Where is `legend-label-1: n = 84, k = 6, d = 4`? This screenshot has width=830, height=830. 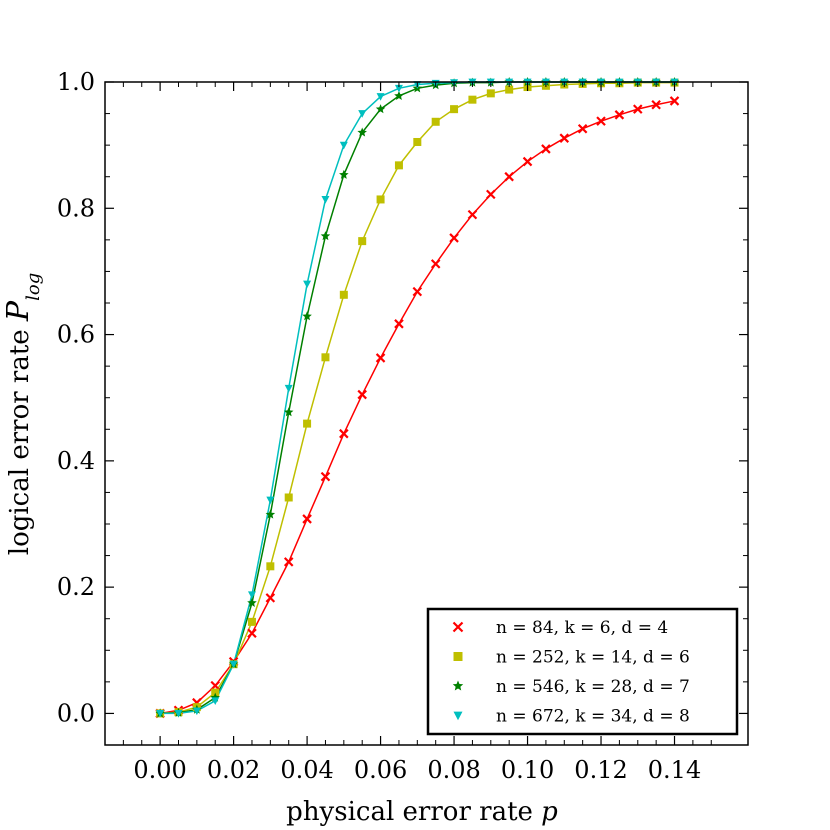
legend-label-1: n = 84, k = 6, d = 4 is located at coordinates (582, 628).